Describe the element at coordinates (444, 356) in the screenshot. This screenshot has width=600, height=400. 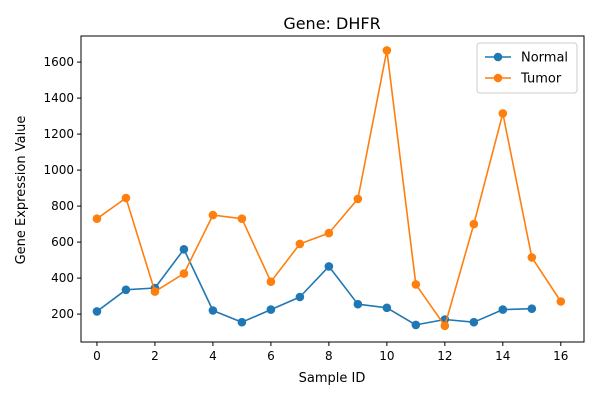
I see `x-tick-label: 12` at that location.